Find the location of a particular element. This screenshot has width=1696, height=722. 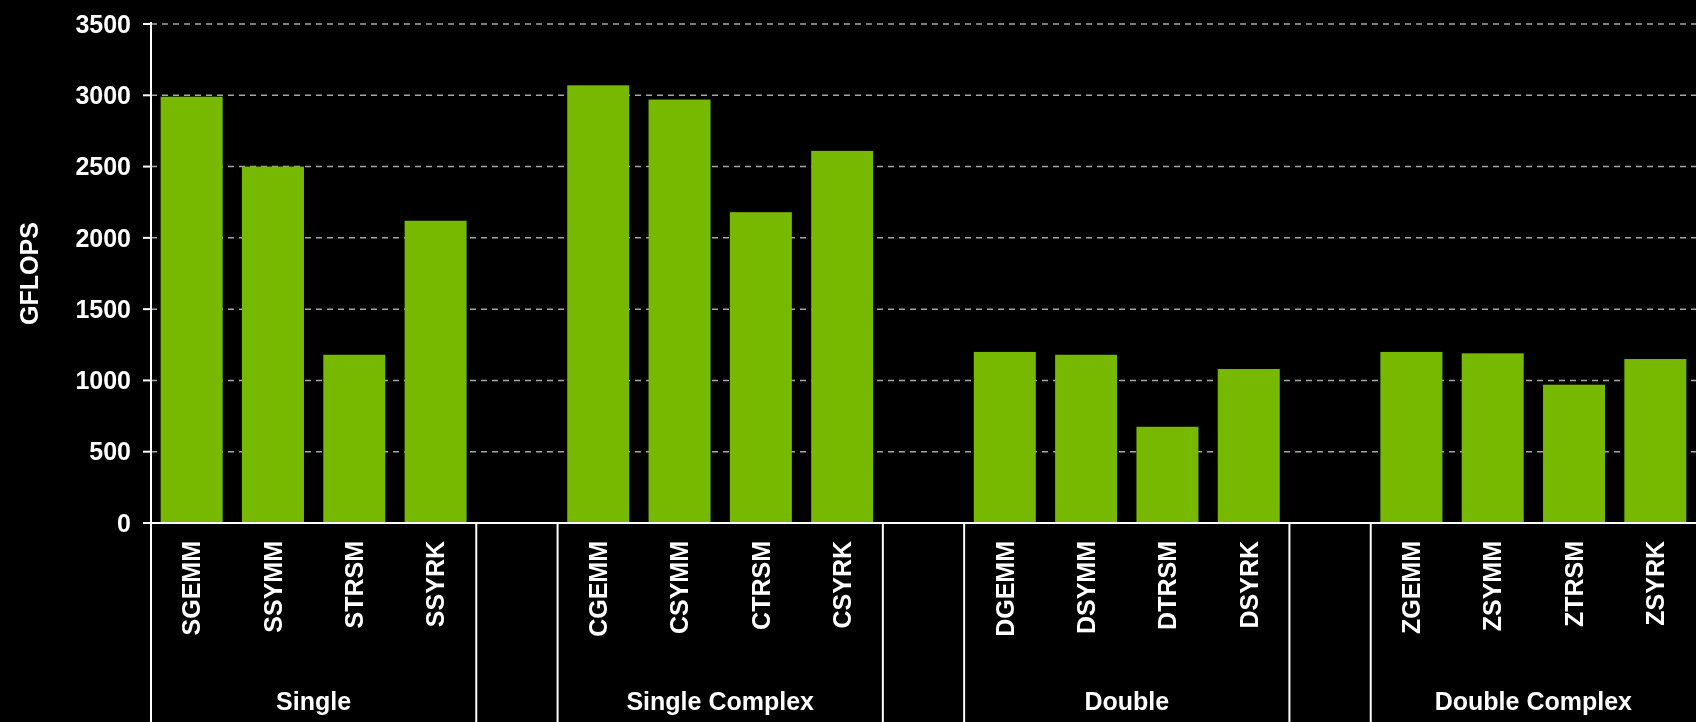

y-tick-label: 0 is located at coordinates (124, 522).